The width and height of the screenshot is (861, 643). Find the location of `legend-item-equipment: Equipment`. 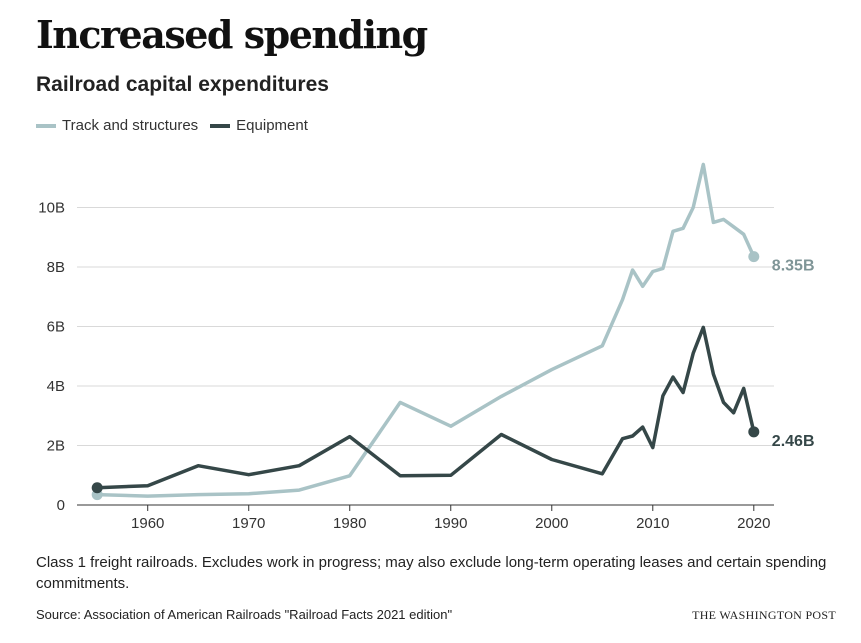

legend-item-equipment: Equipment is located at coordinates (259, 125).